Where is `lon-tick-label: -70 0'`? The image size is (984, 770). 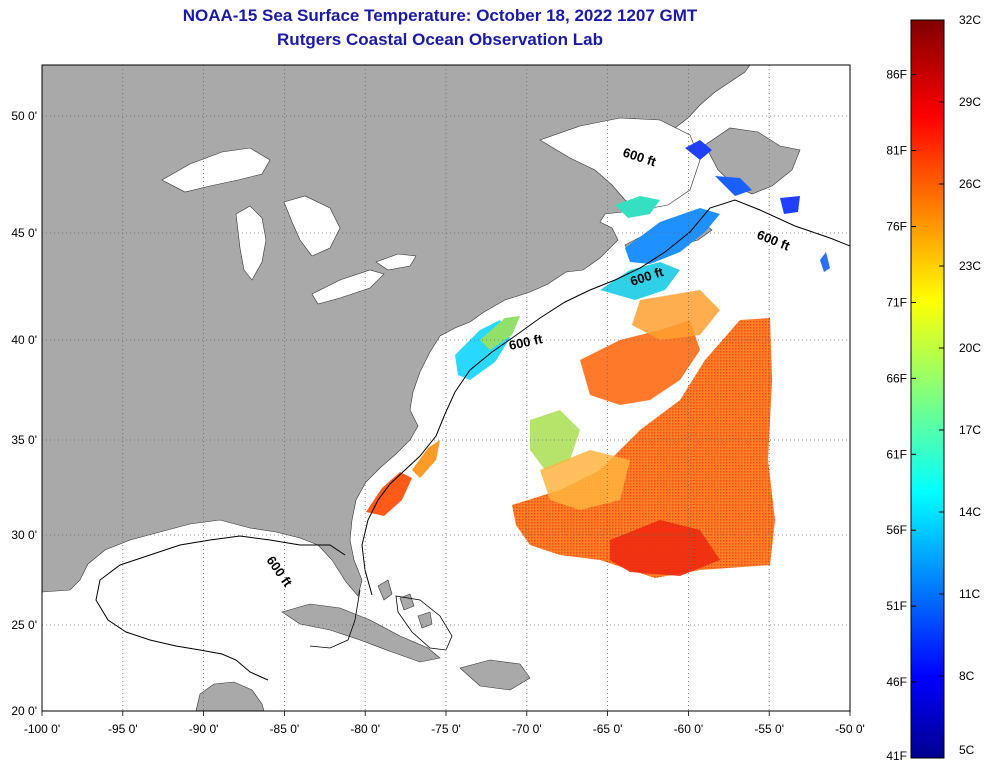 lon-tick-label: -70 0' is located at coordinates (527, 729).